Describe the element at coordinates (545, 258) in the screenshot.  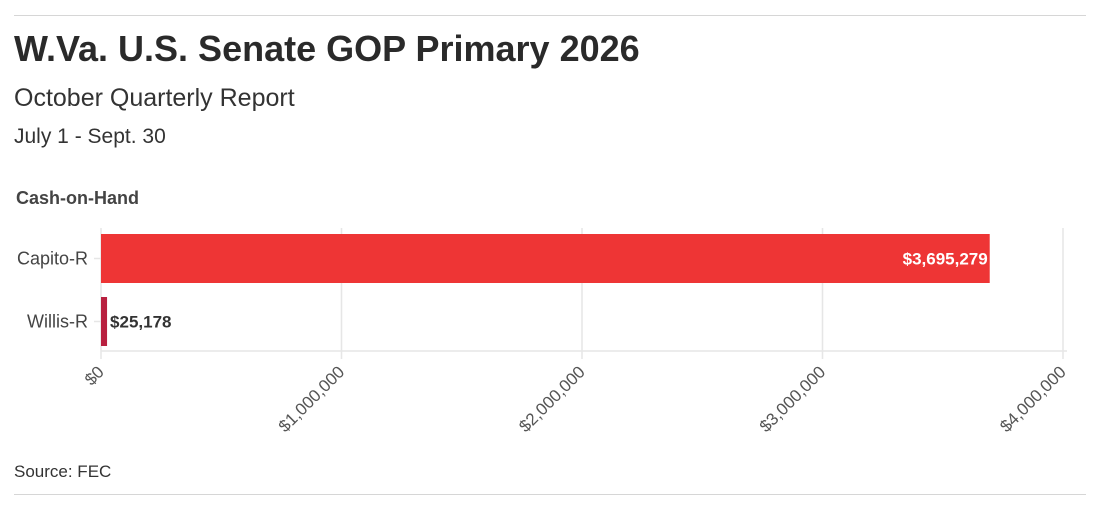
I see `bar-capito-r` at that location.